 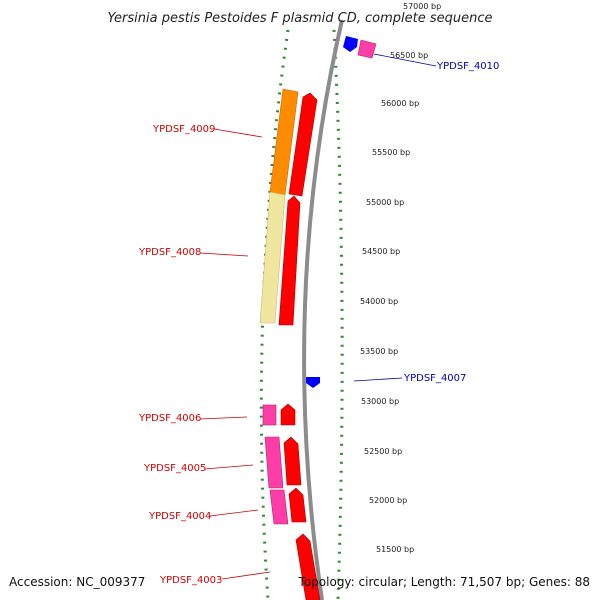 What do you see at coordinates (183, 129) in the screenshot?
I see `gene-label-ypdsf-4009: YPDSF_4009` at bounding box center [183, 129].